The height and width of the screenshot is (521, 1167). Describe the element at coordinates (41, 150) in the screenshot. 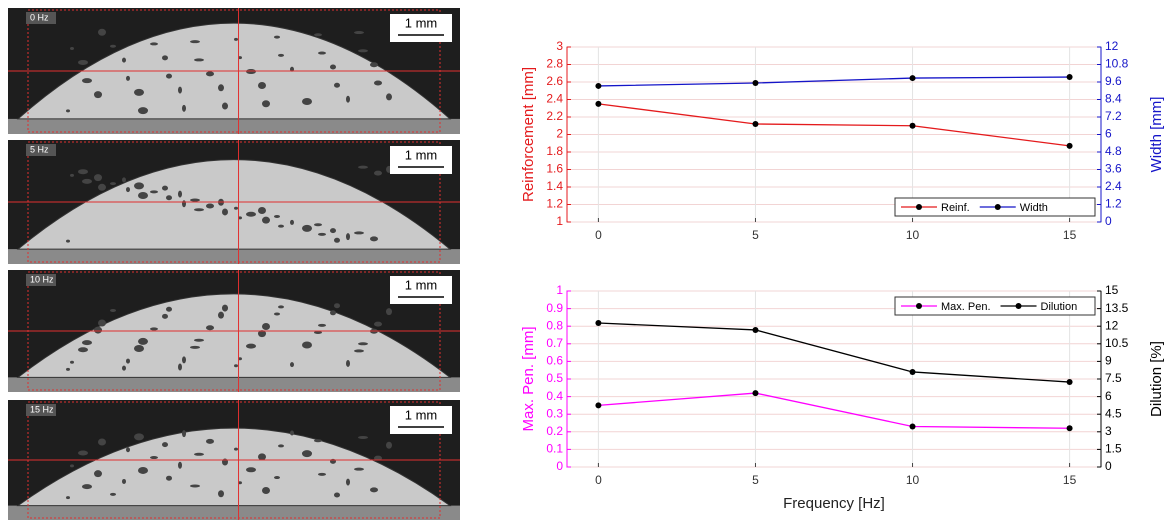

I see `label-bg` at that location.